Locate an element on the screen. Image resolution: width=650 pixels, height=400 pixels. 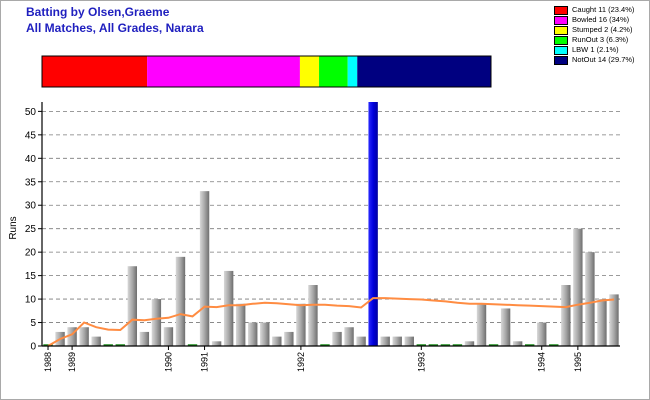
legend-label: NotOut 14 (29.7%) is located at coordinates (603, 59).